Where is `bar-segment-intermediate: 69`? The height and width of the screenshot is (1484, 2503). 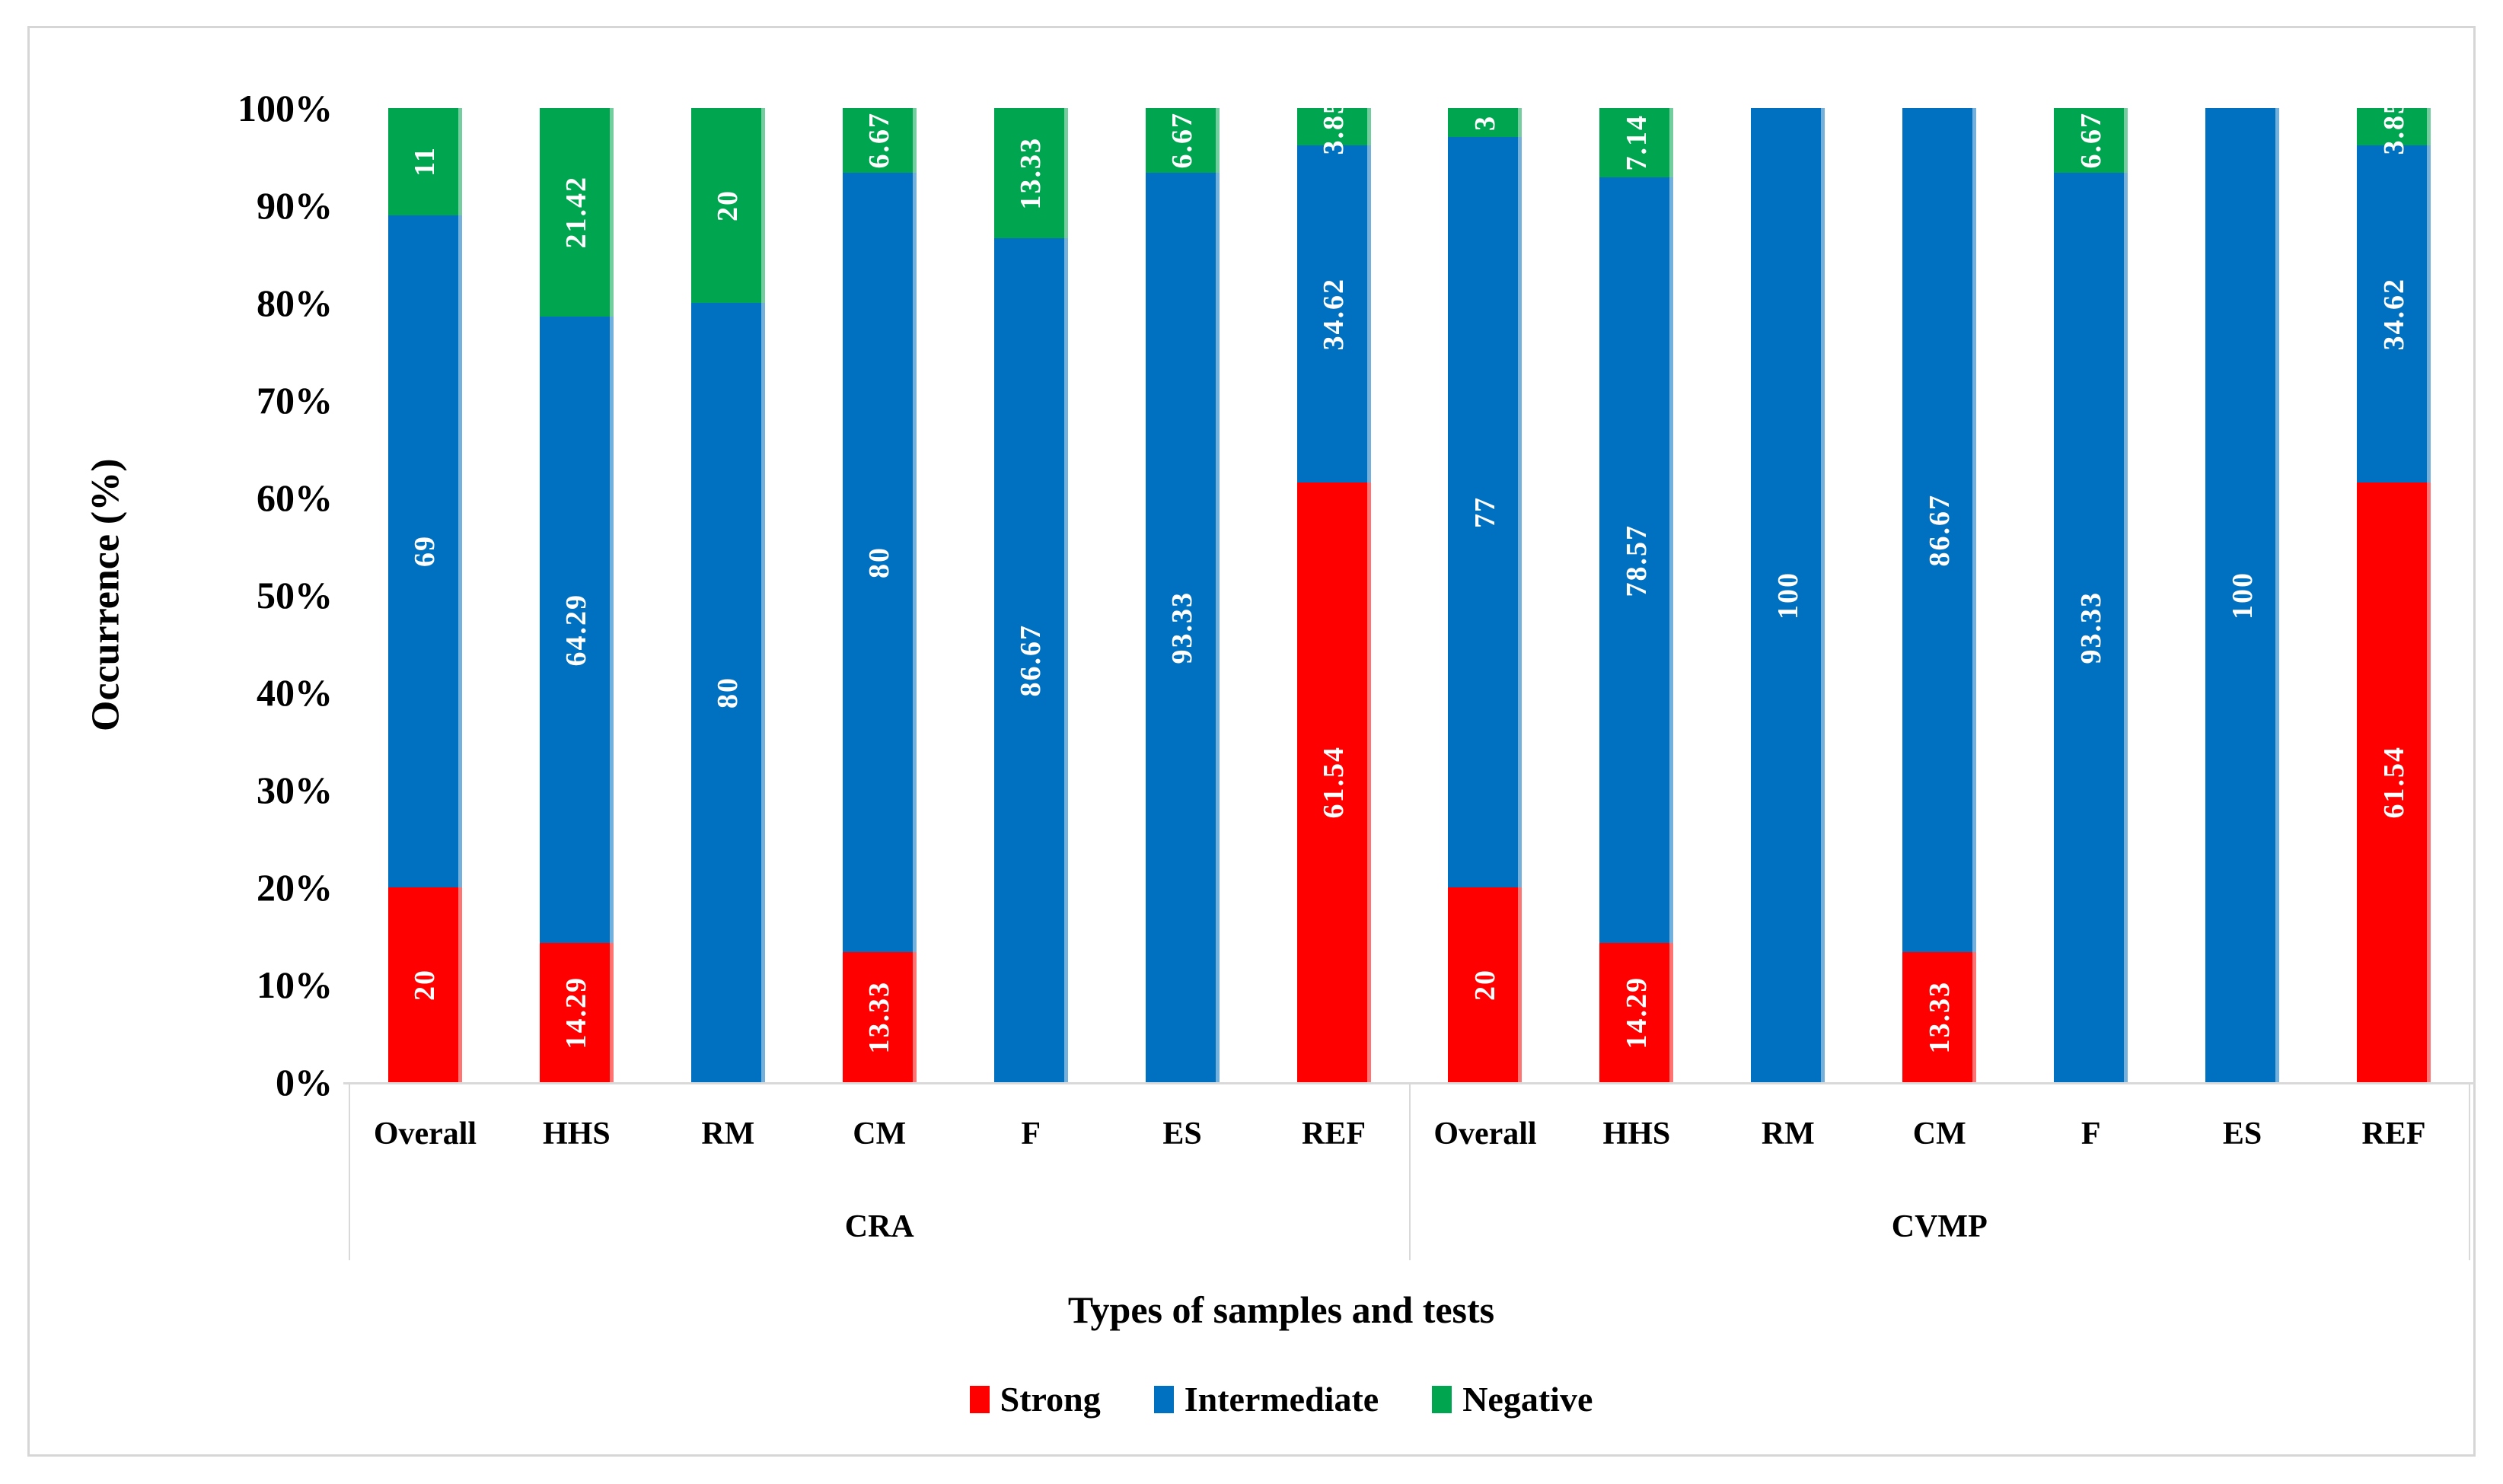 bar-segment-intermediate: 69 is located at coordinates (424, 551).